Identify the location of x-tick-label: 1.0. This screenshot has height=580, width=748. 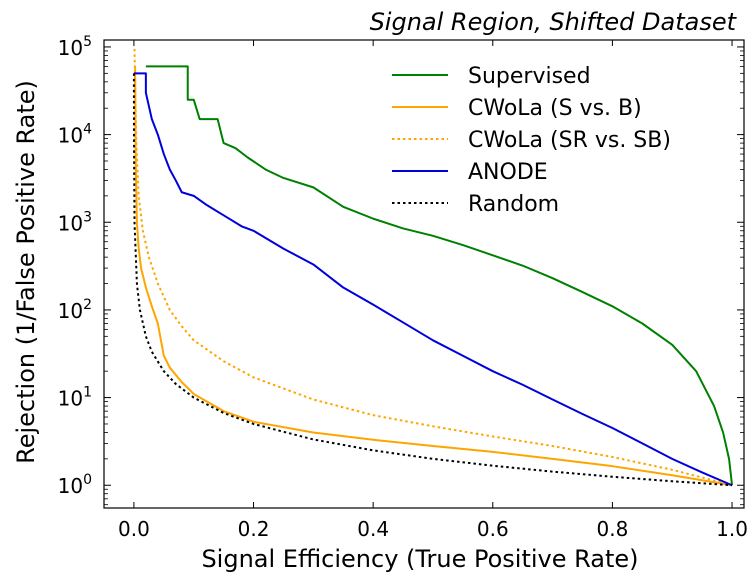
(732, 529).